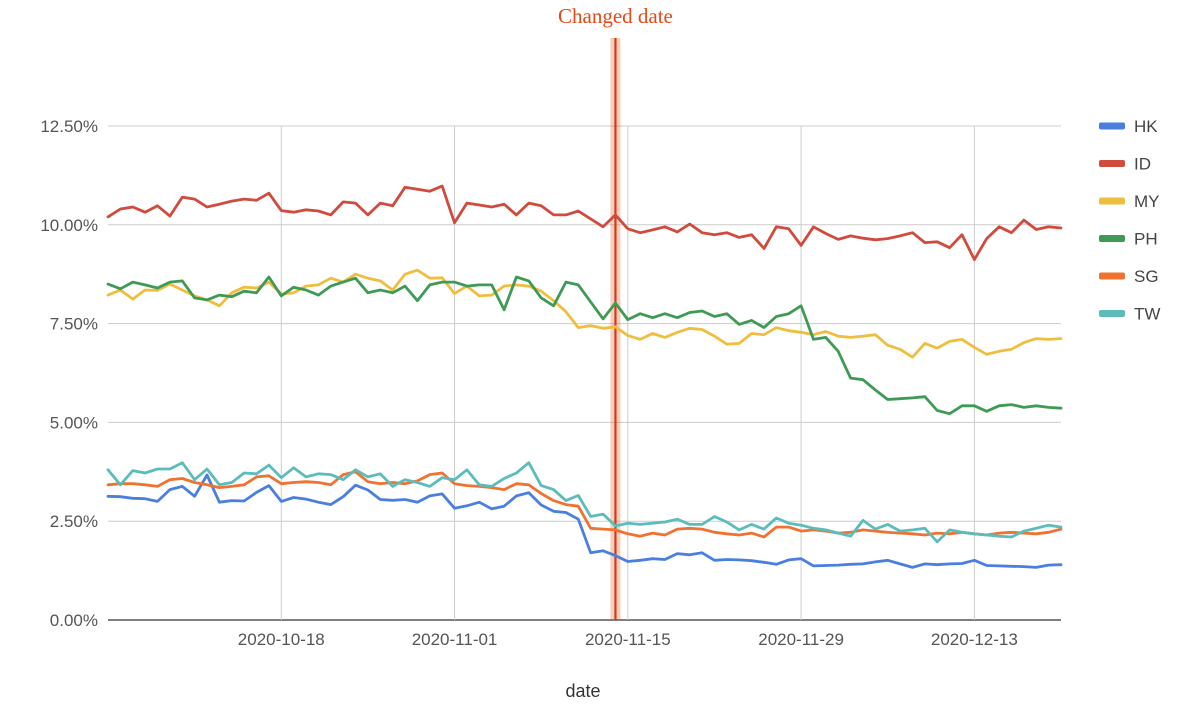 This screenshot has height=728, width=1201. I want to click on legend-label-hk: HK, so click(1146, 126).